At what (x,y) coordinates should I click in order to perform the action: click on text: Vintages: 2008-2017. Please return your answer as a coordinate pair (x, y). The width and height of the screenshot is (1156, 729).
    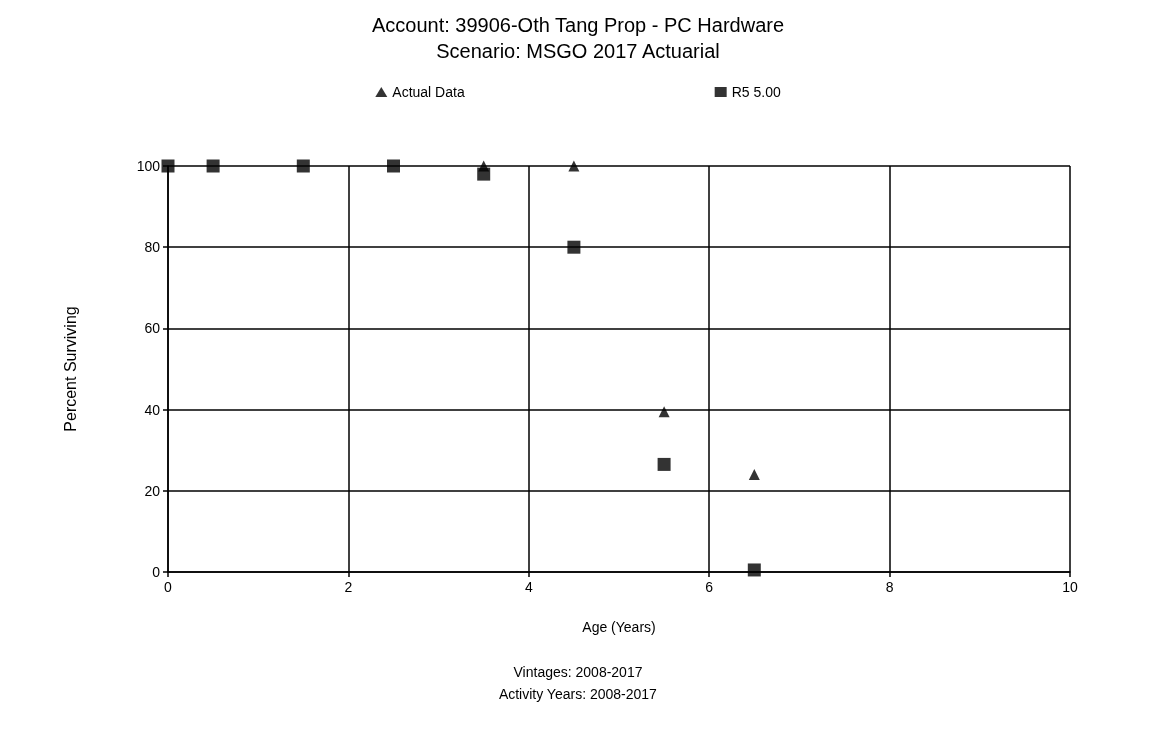
    Looking at the image, I should click on (578, 672).